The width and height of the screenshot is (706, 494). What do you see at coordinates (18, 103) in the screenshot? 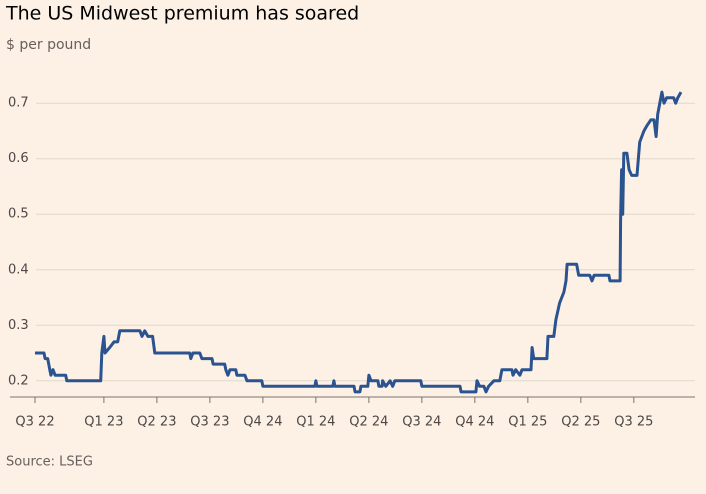
I see `y-tick-label: 0.7` at bounding box center [18, 103].